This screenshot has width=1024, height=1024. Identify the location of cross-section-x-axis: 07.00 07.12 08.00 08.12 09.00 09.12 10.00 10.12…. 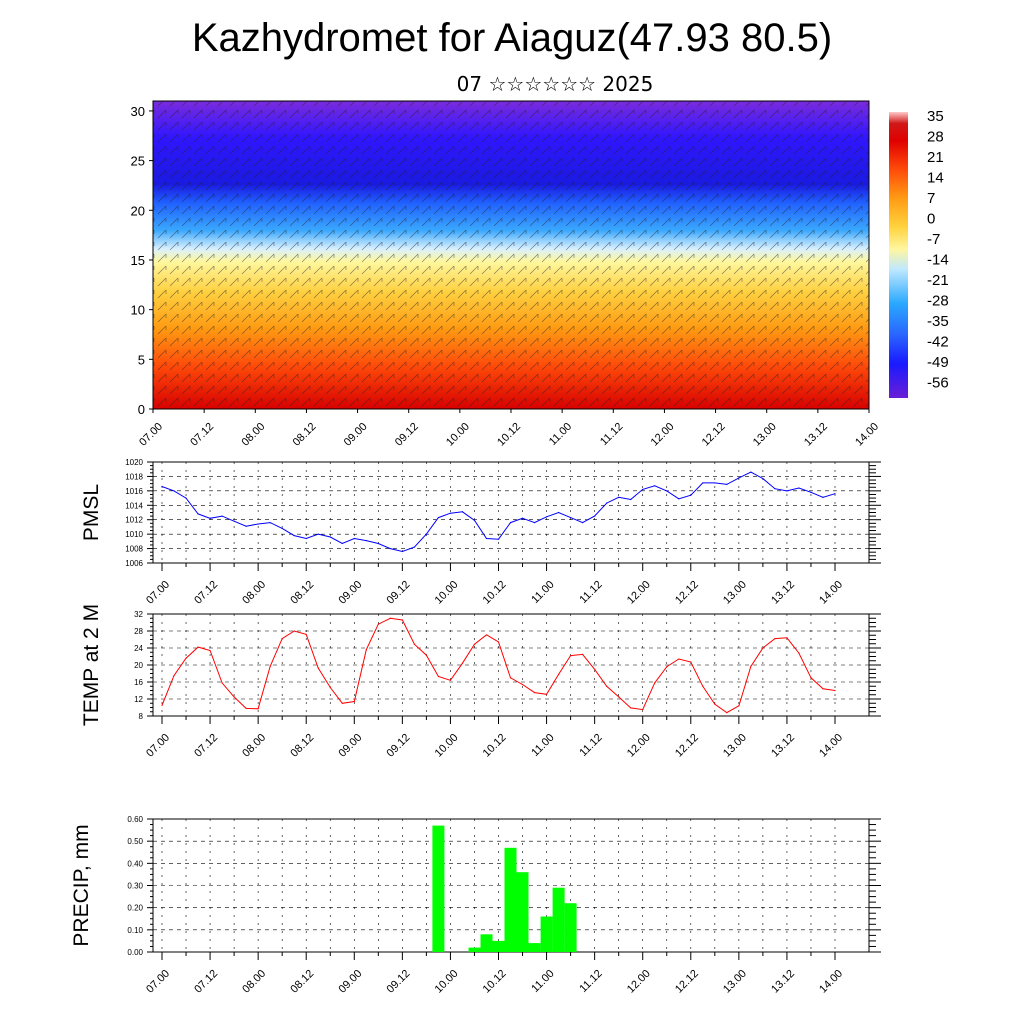
(509, 429).